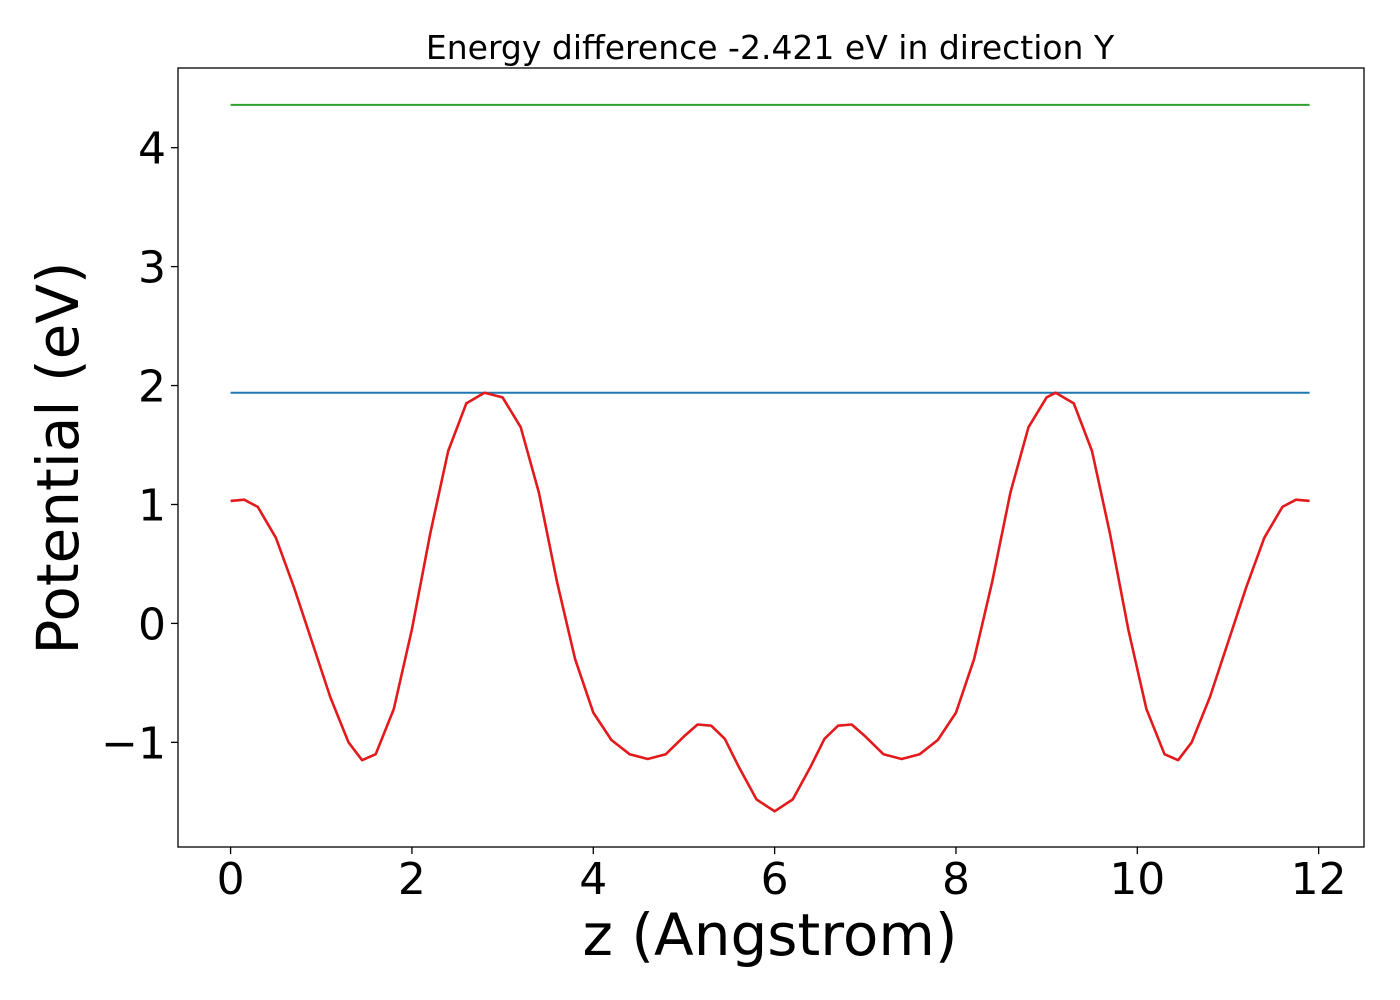  Describe the element at coordinates (58, 457) in the screenshot. I see `y-axis-label: Potential (eV)` at that location.